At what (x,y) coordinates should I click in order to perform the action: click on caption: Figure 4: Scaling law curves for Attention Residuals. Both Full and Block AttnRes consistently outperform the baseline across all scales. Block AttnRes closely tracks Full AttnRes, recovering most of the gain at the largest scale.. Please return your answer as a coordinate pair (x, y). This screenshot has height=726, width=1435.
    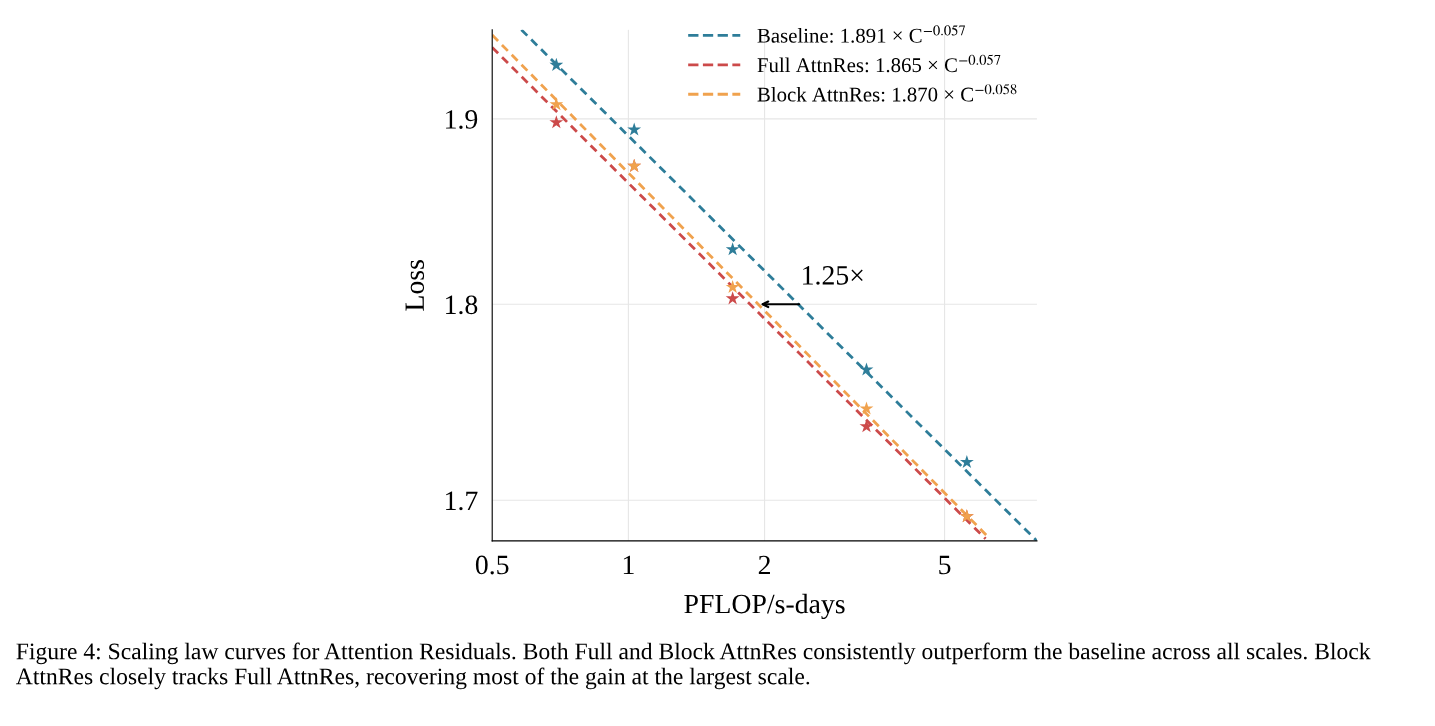
    Looking at the image, I should click on (693, 666).